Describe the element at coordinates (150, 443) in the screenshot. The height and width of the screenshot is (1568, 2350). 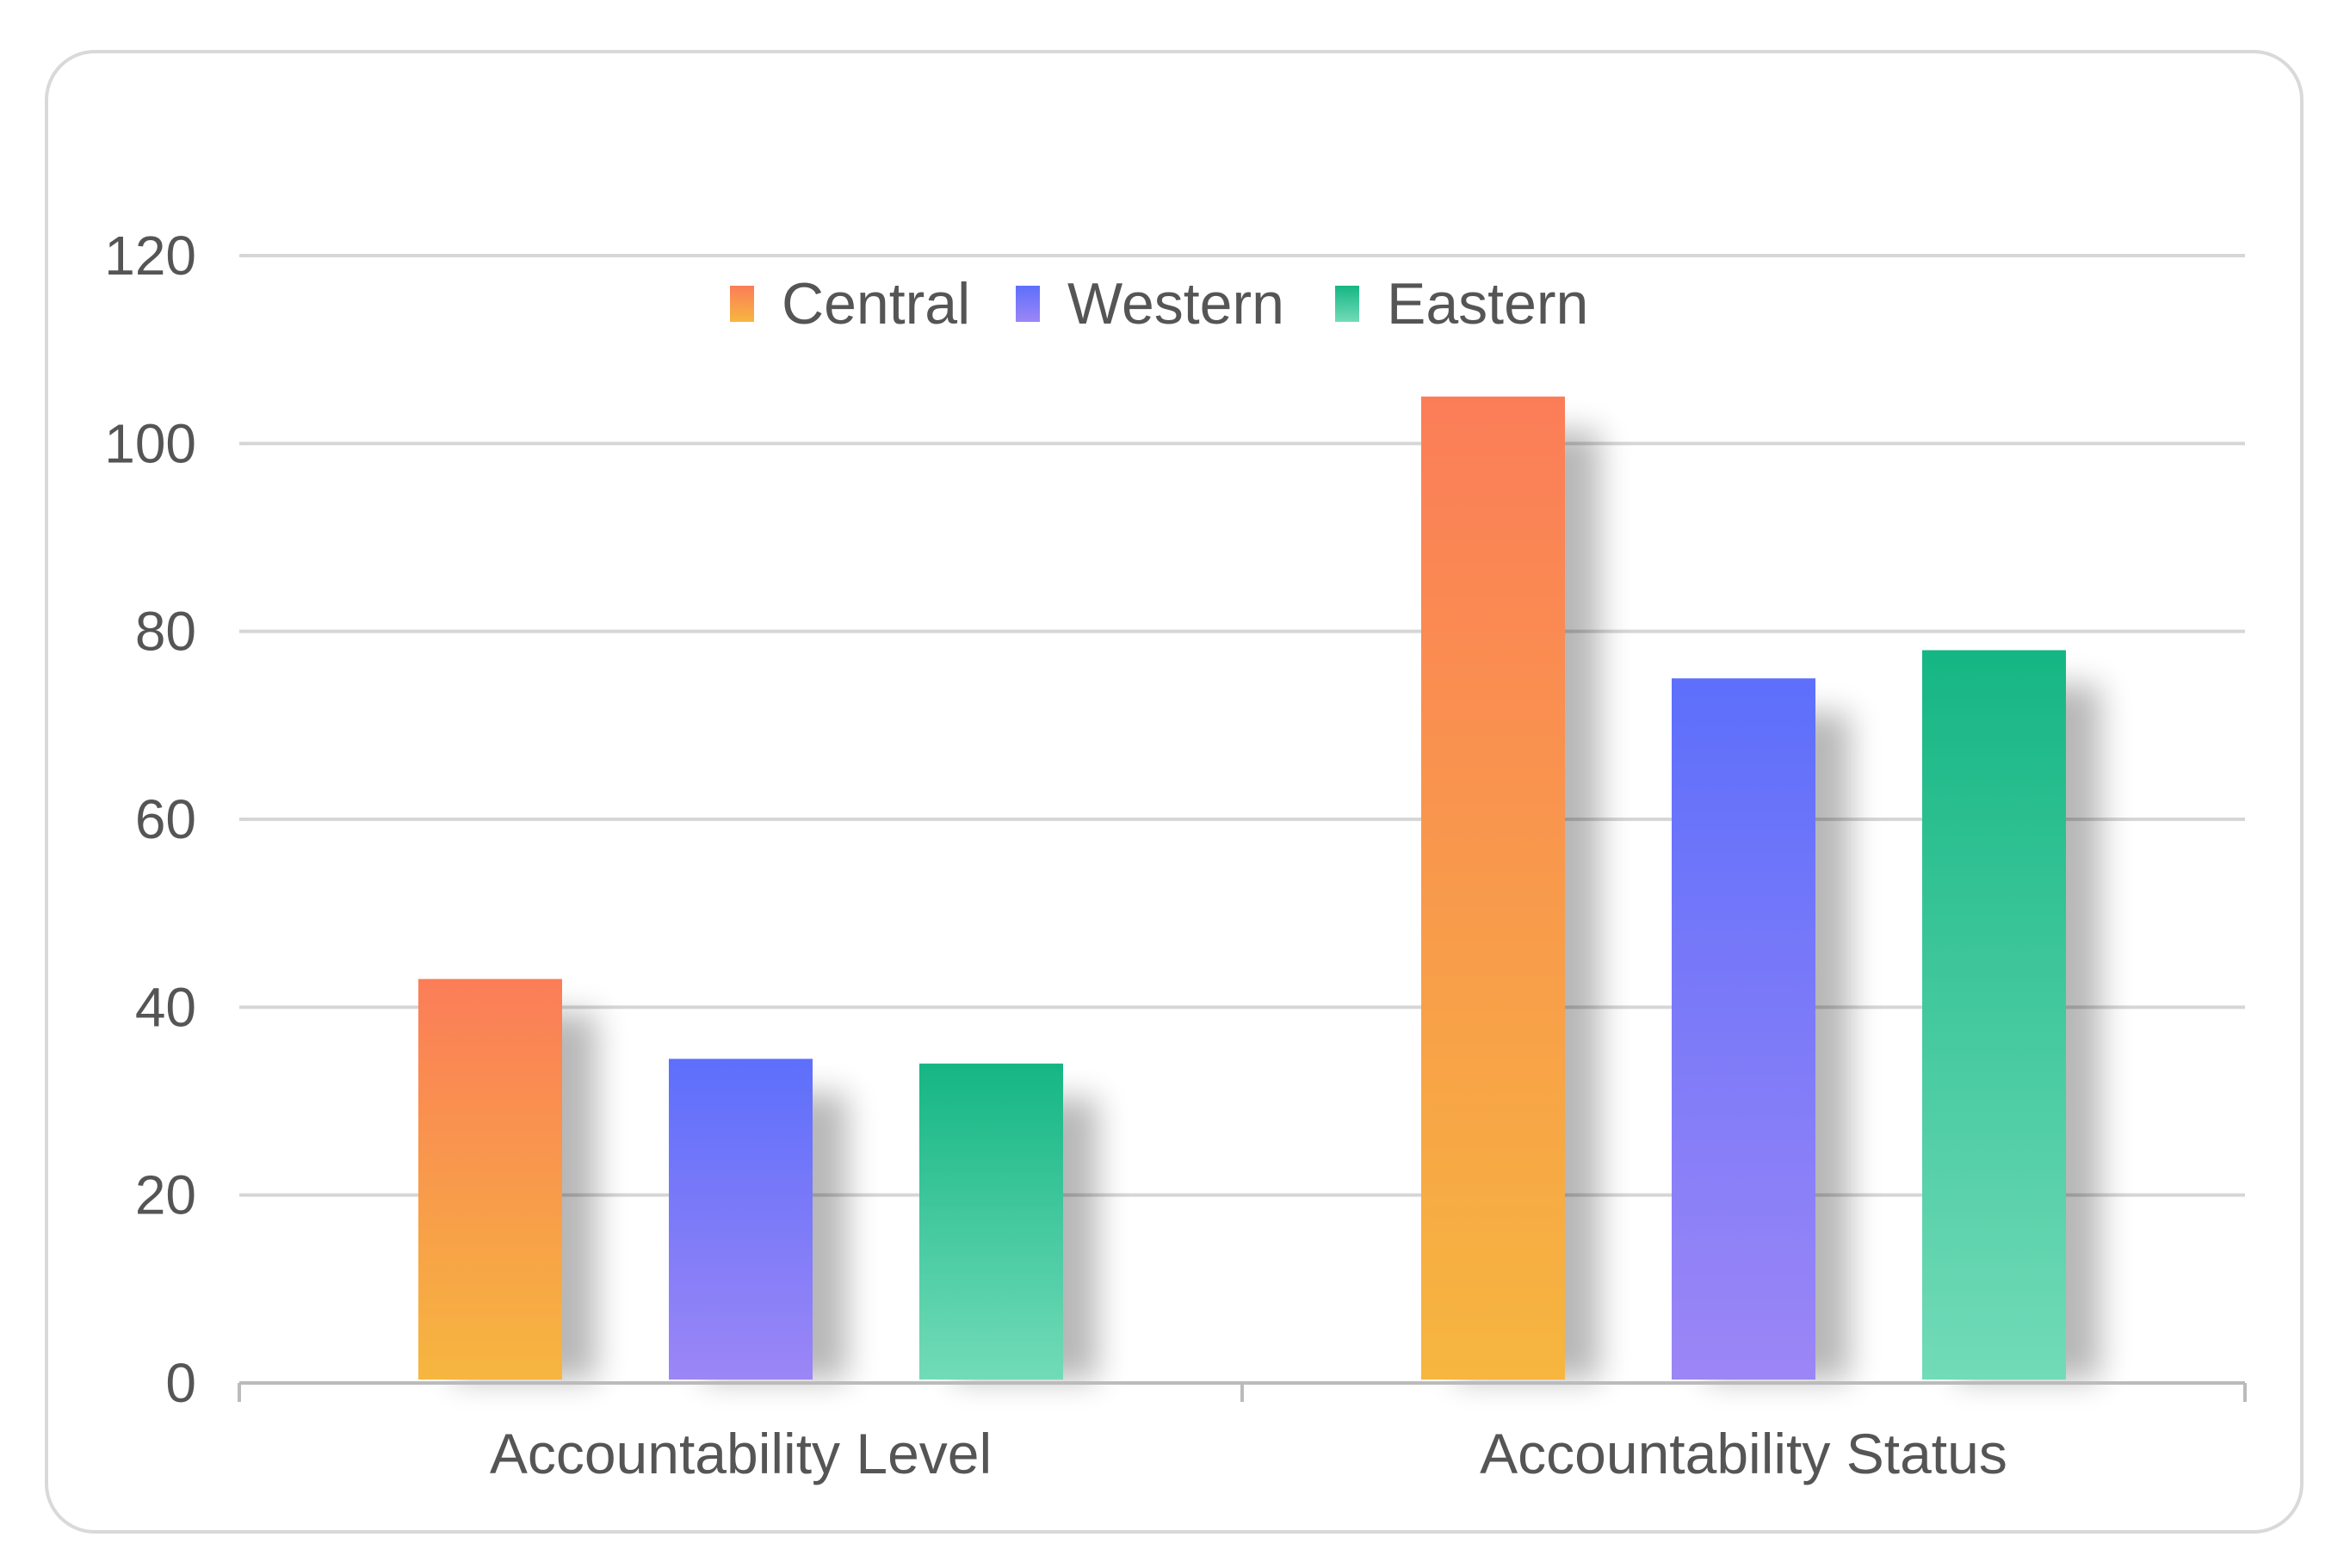
I see `y-tick-label: 100` at that location.